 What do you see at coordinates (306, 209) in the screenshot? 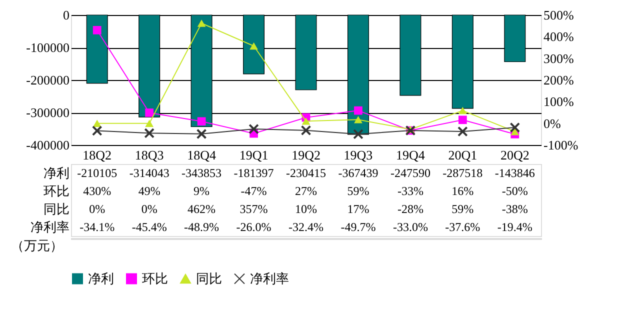
I see `data-label: 10%` at bounding box center [306, 209].